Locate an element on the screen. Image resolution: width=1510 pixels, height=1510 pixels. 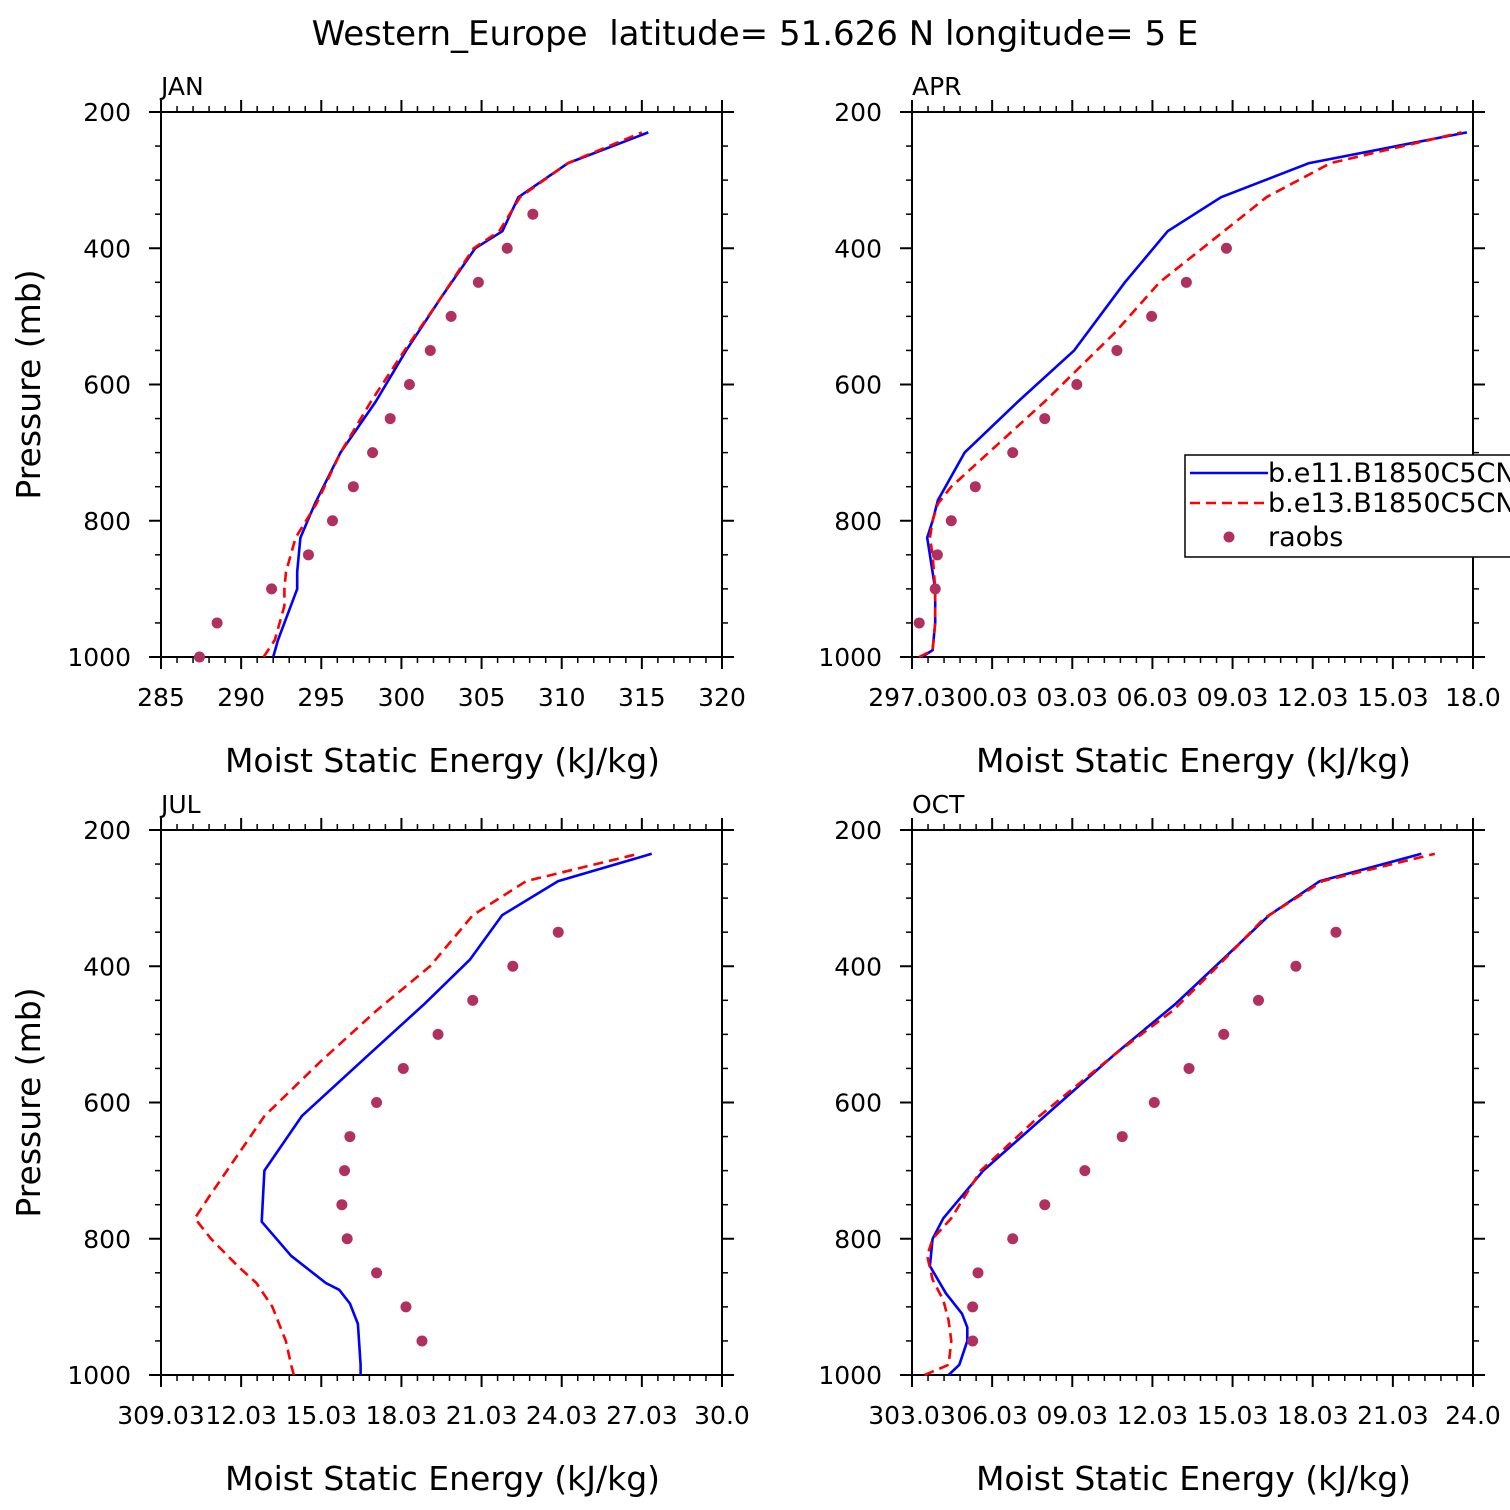
panel-jul-series-b-e11 is located at coordinates (456, 1113).